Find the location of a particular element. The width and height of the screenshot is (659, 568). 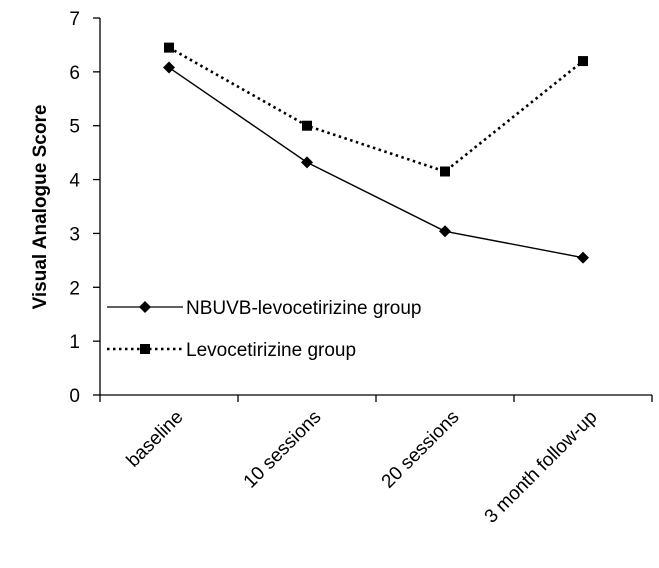

y-tick-label: 6 is located at coordinates (74, 73).